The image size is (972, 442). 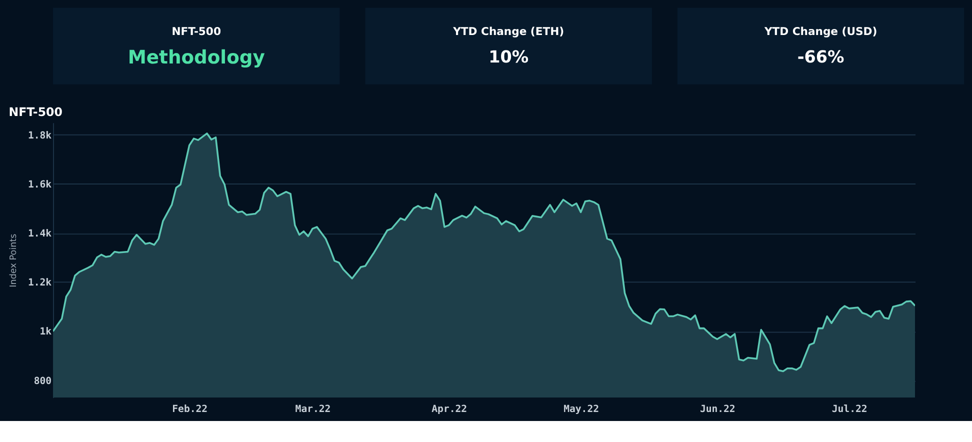 I want to click on y-axis-title: Index Points, so click(x=14, y=260).